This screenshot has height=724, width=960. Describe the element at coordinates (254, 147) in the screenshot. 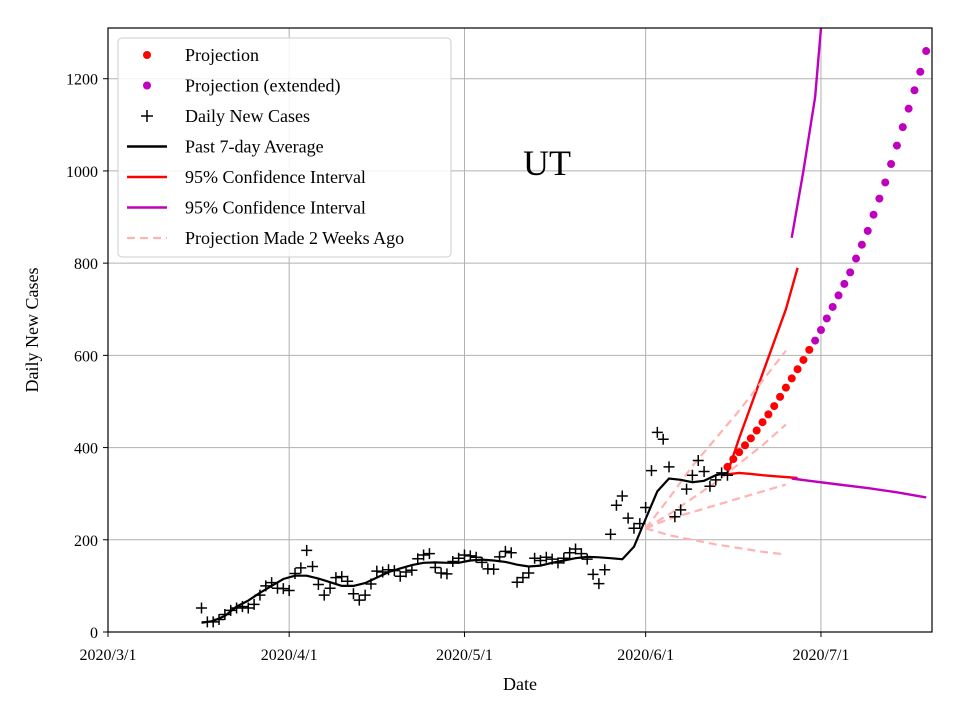

I see `legend-label: Past 7-day Average` at that location.